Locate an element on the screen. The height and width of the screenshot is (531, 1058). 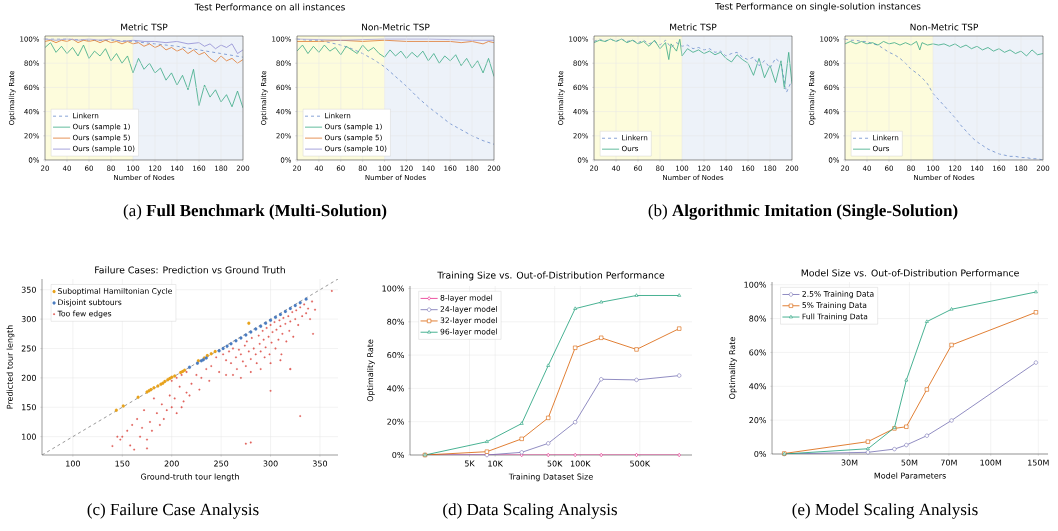
text: Test Performance on single-solution instances is located at coordinates (818, 7).